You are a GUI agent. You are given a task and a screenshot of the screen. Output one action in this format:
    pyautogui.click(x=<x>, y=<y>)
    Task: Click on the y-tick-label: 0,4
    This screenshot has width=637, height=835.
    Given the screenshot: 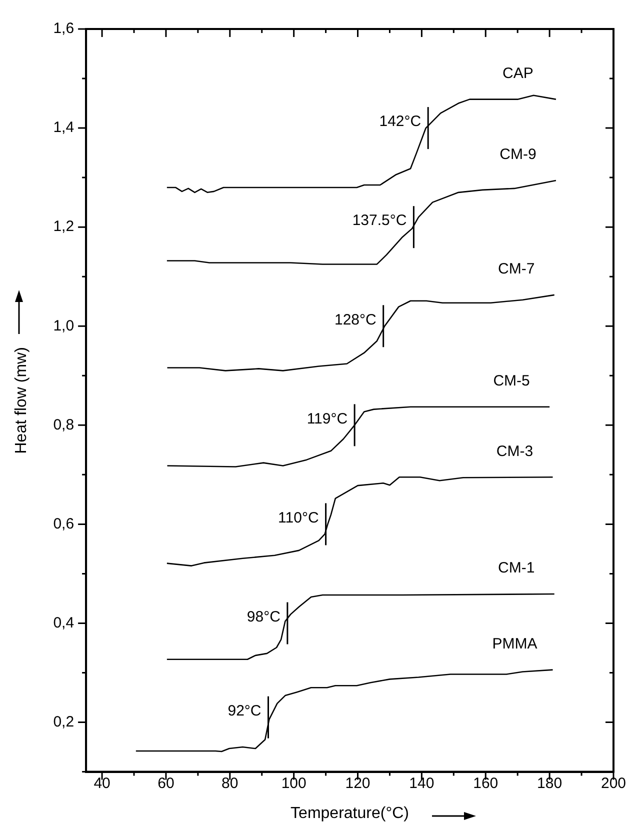 What is the action you would take?
    pyautogui.click(x=63, y=623)
    